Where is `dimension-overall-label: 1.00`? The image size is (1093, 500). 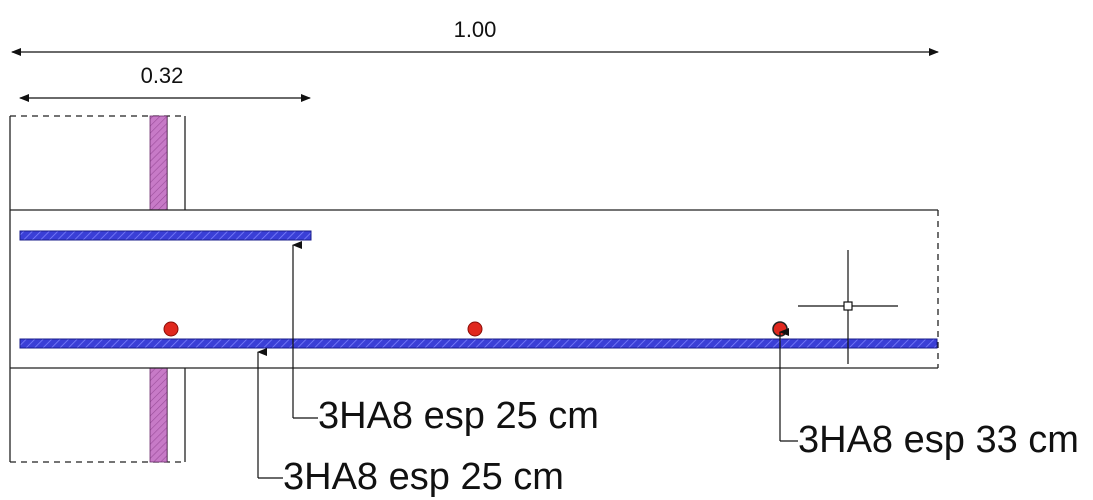 dimension-overall-label: 1.00 is located at coordinates (475, 29).